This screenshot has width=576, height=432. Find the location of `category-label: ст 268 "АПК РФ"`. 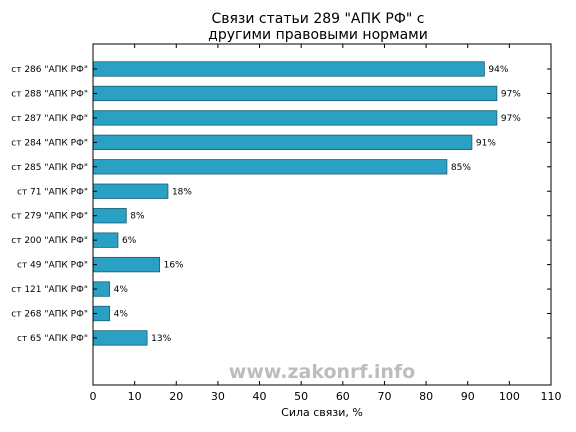

category-label: ст 268 "АПК РФ" is located at coordinates (49, 315).